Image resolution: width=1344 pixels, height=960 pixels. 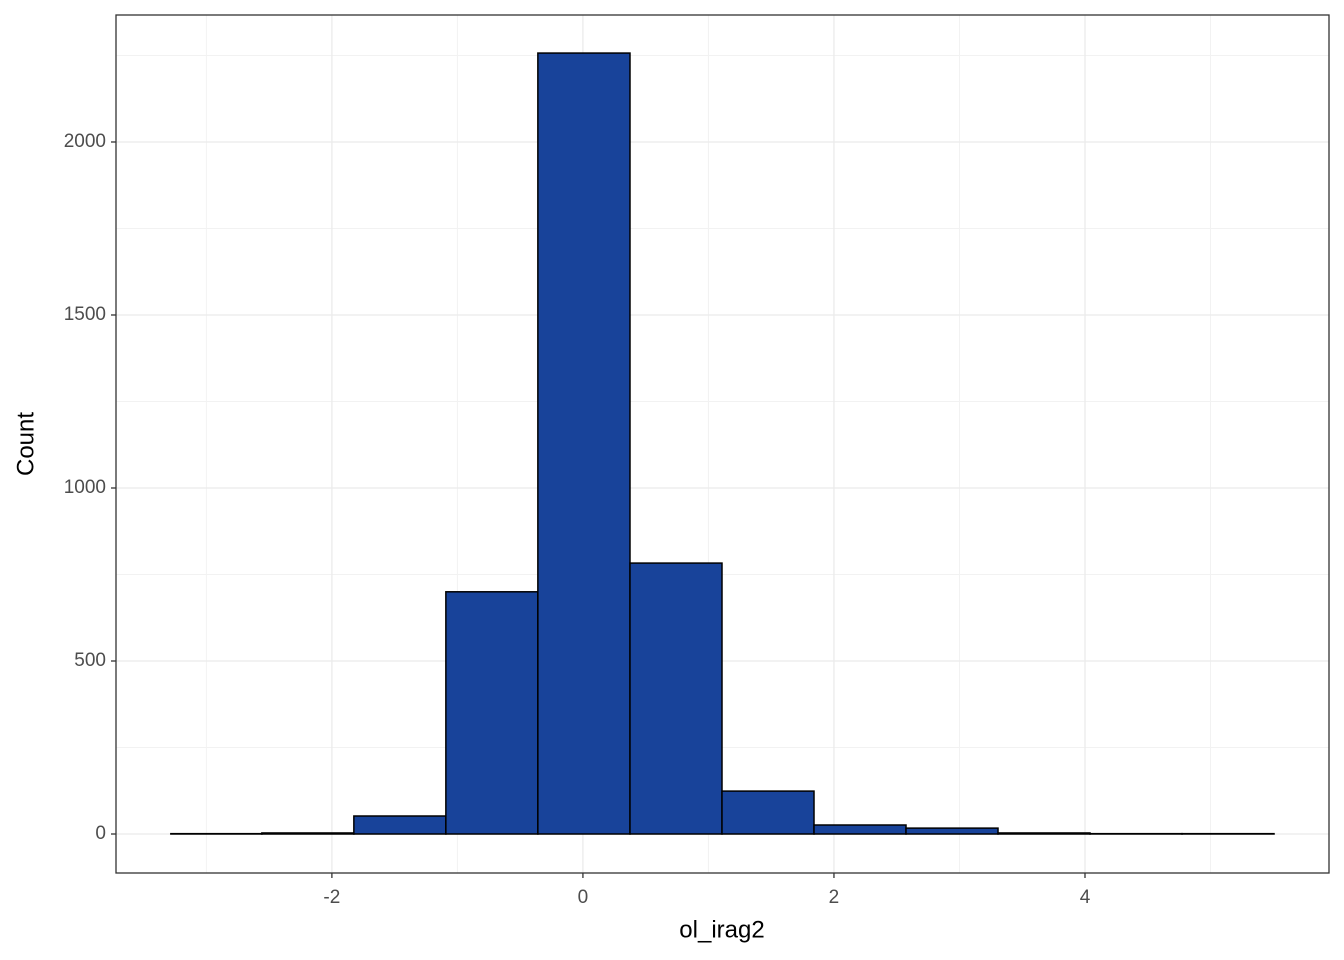 What do you see at coordinates (100, 833) in the screenshot?
I see `y-tick-label: 0` at bounding box center [100, 833].